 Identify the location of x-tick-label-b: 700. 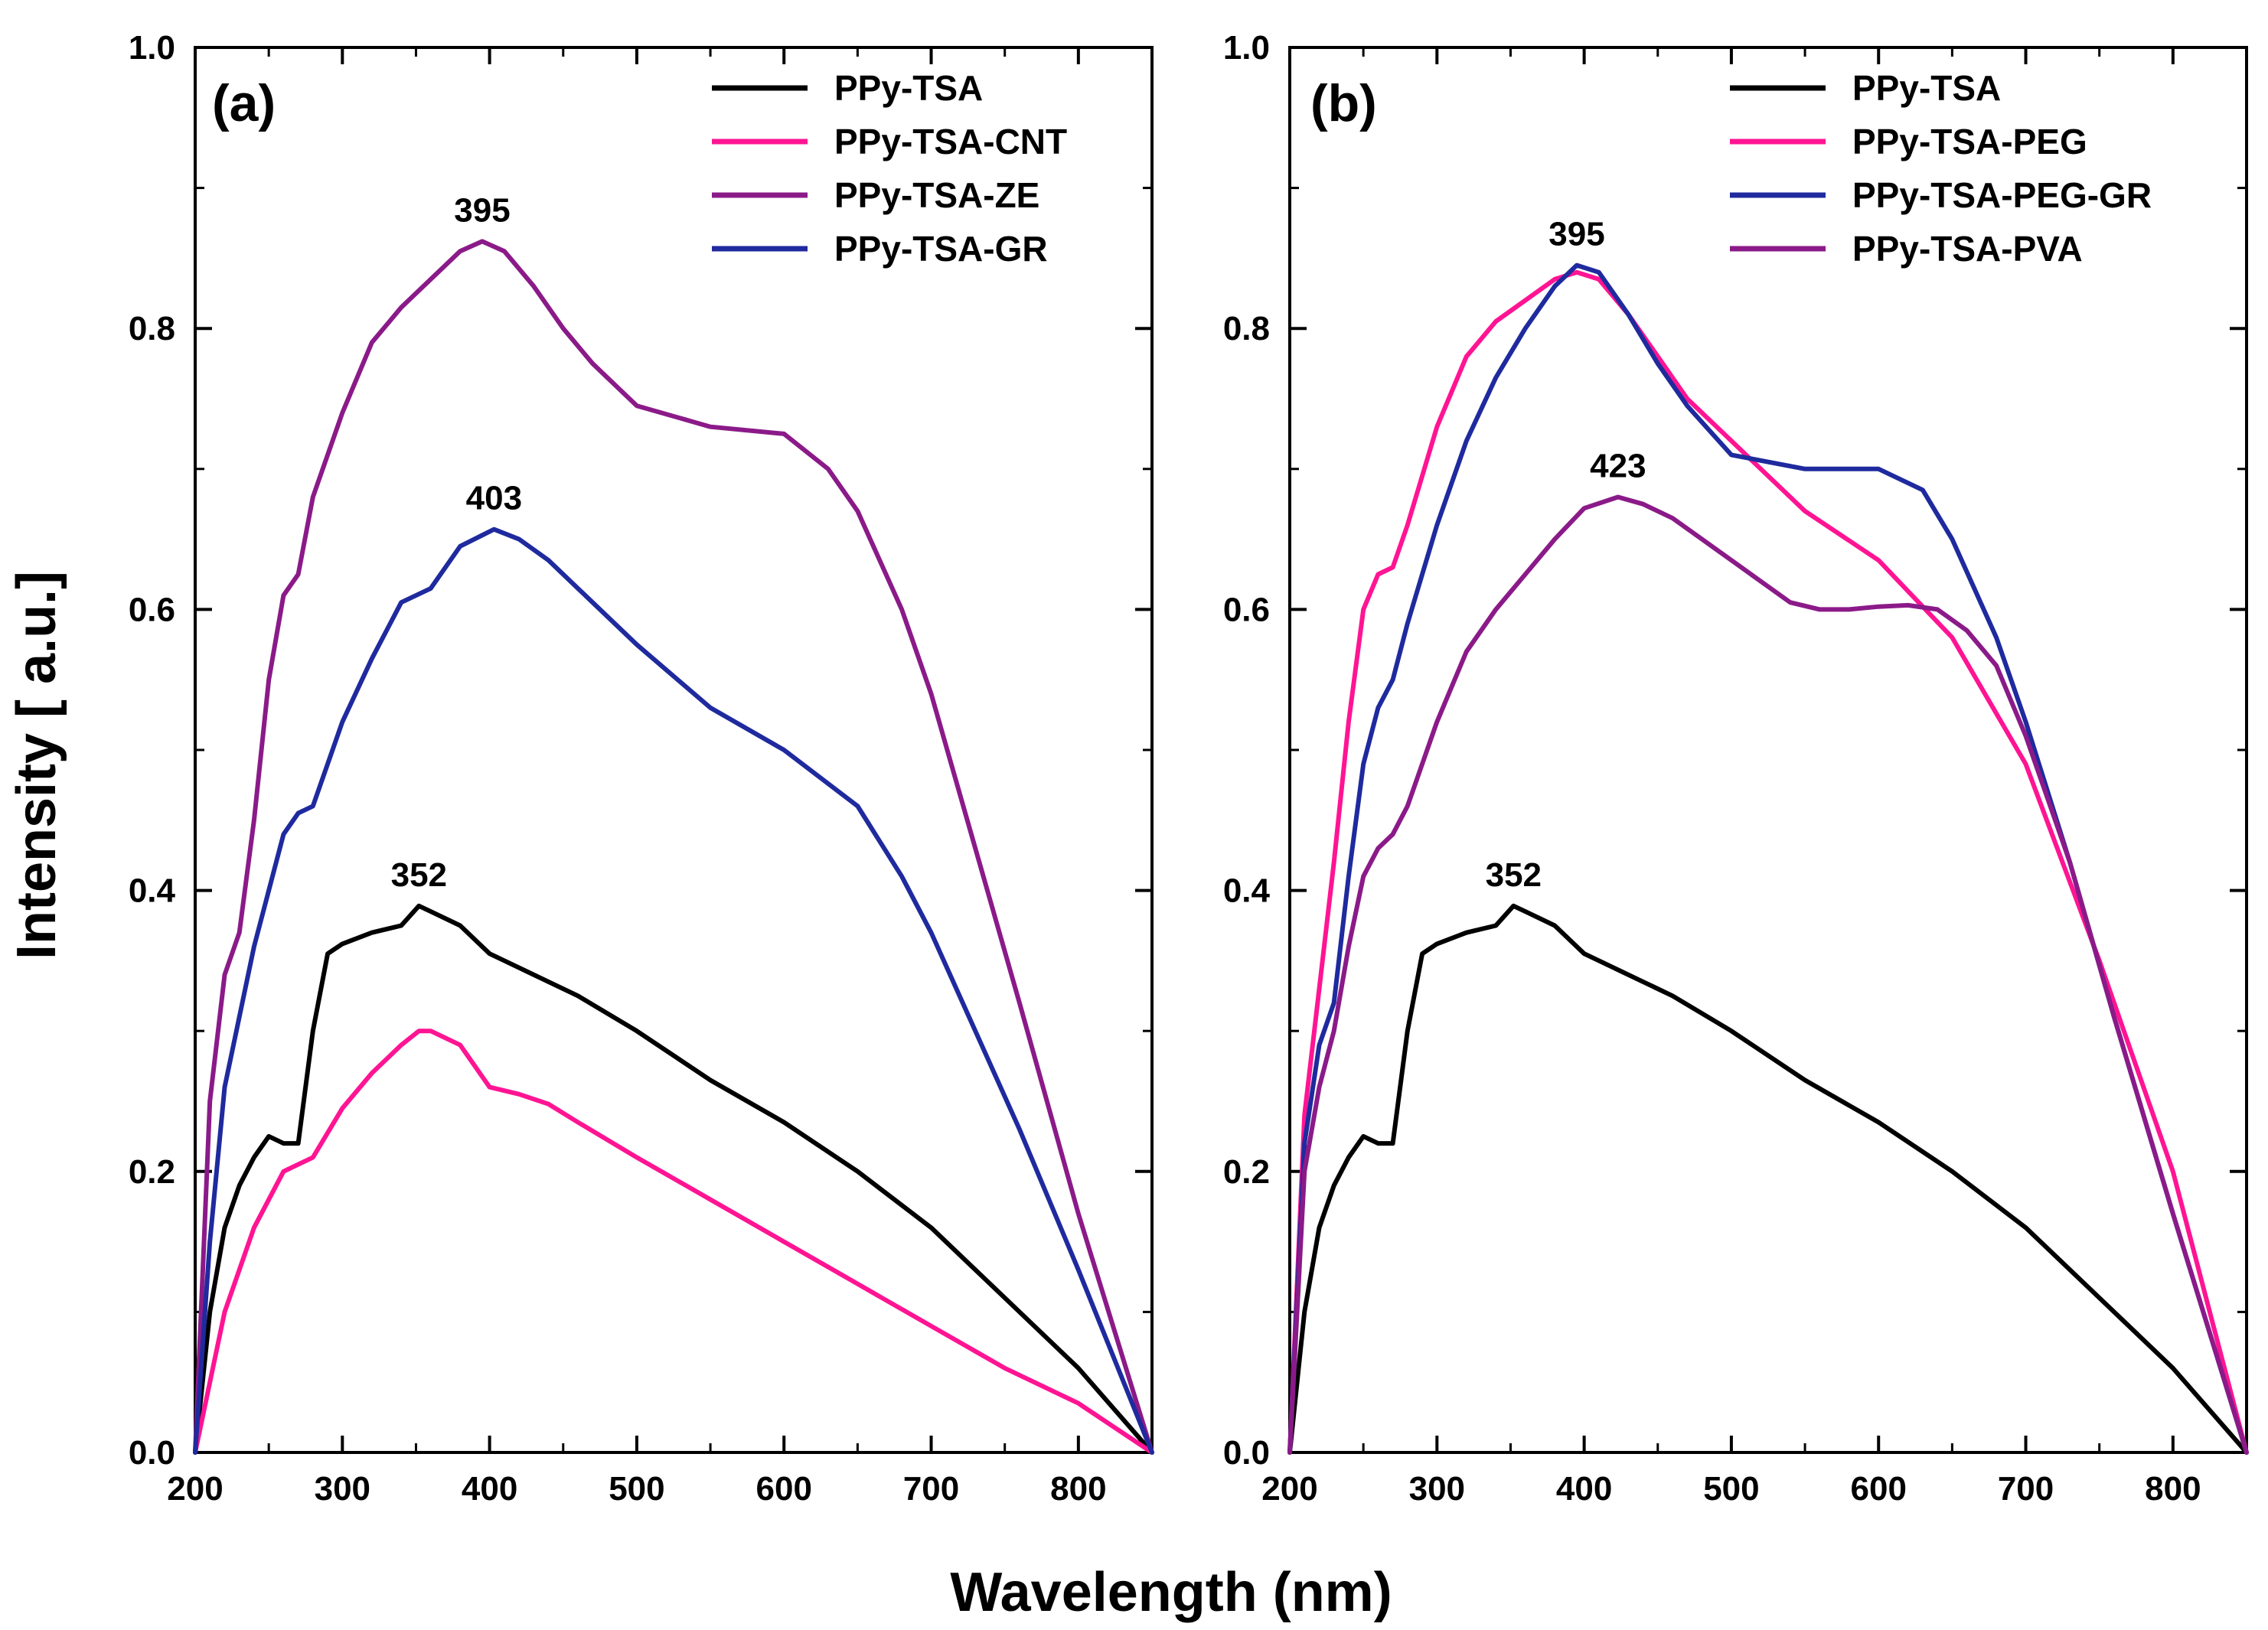
(2026, 1489).